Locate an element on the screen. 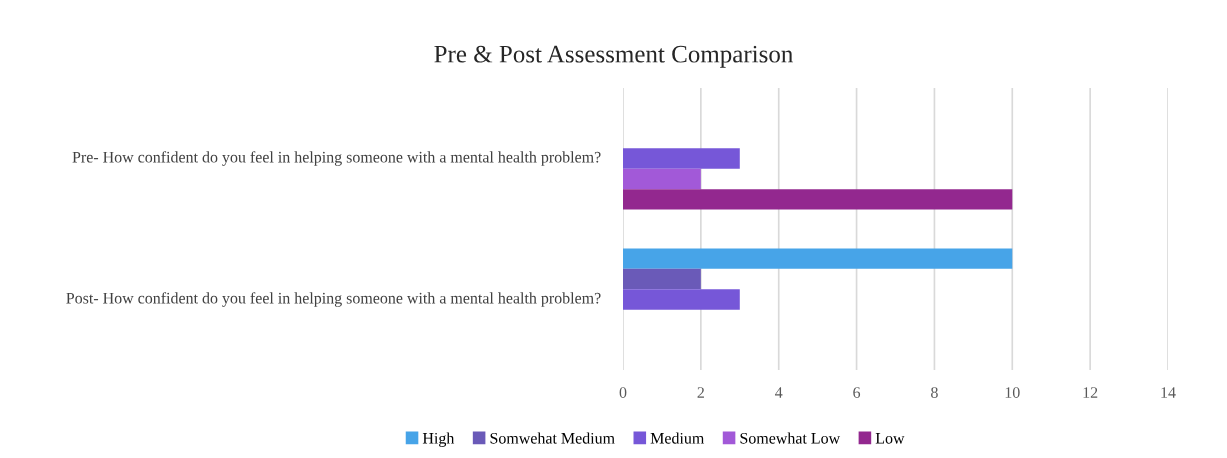 The image size is (1227, 458). x-tick-label: 6 is located at coordinates (857, 392).